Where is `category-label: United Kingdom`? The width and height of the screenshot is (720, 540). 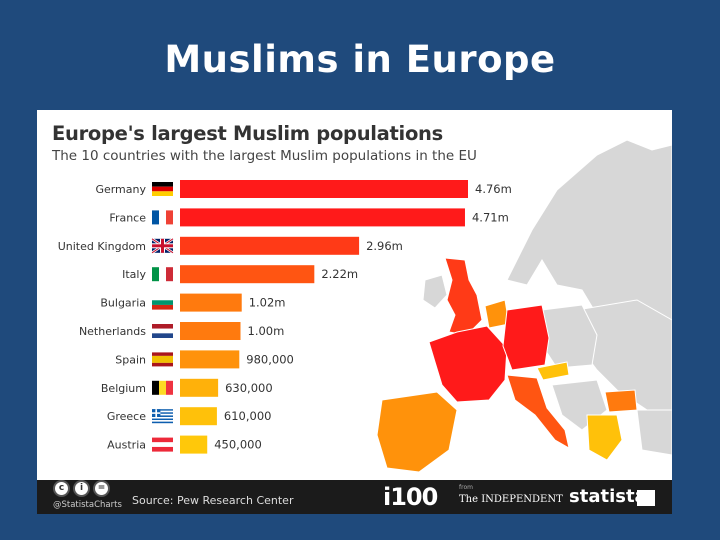
category-label: United Kingdom is located at coordinates (102, 246).